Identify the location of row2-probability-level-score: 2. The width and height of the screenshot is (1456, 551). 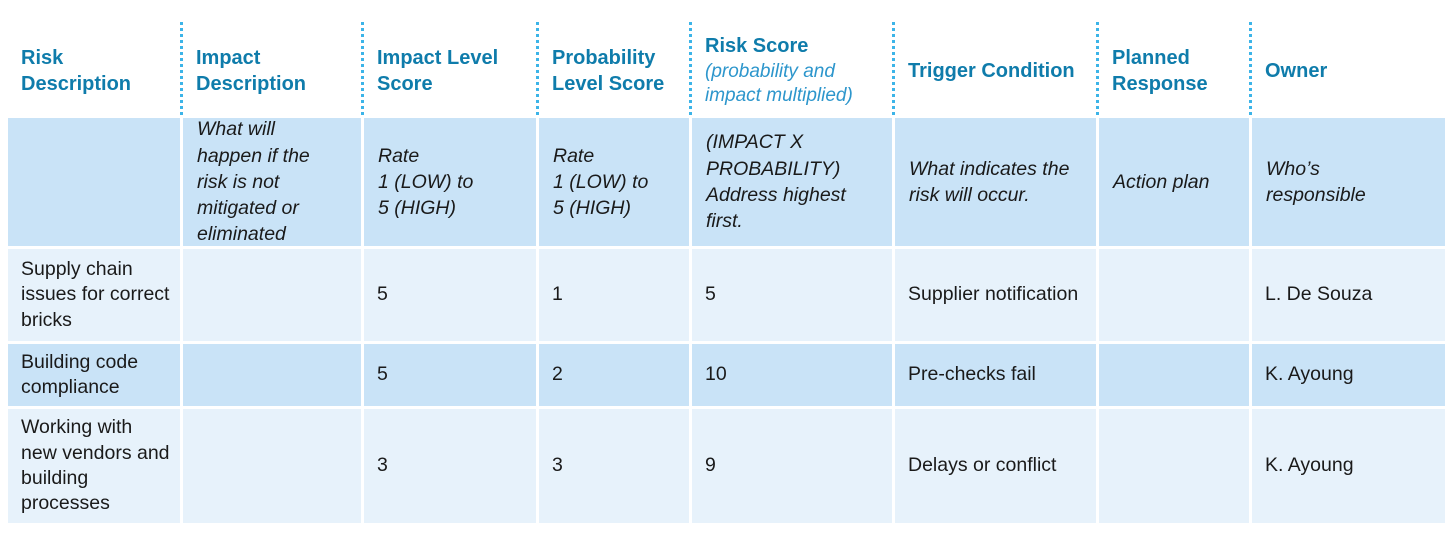
(614, 375).